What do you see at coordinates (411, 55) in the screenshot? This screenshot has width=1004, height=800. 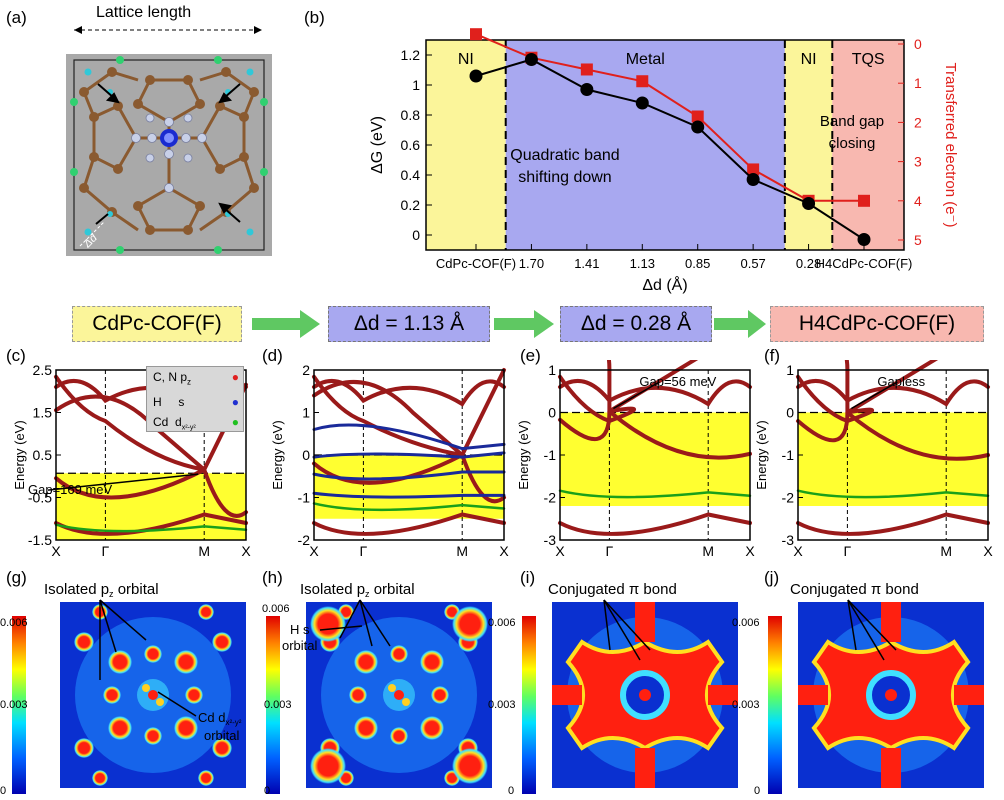 I see `ytick-label-1.2: 1.2` at bounding box center [411, 55].